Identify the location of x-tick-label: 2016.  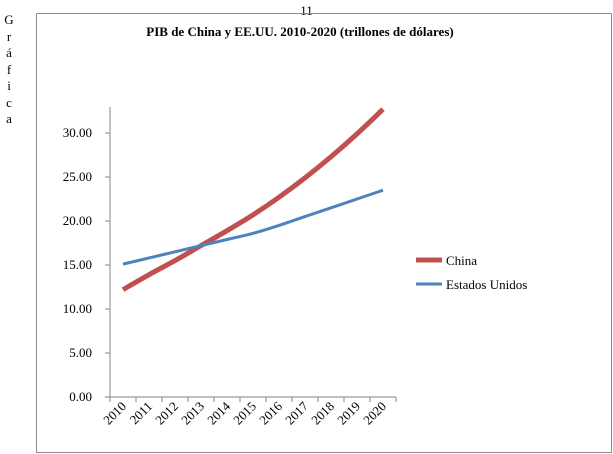
(270, 412).